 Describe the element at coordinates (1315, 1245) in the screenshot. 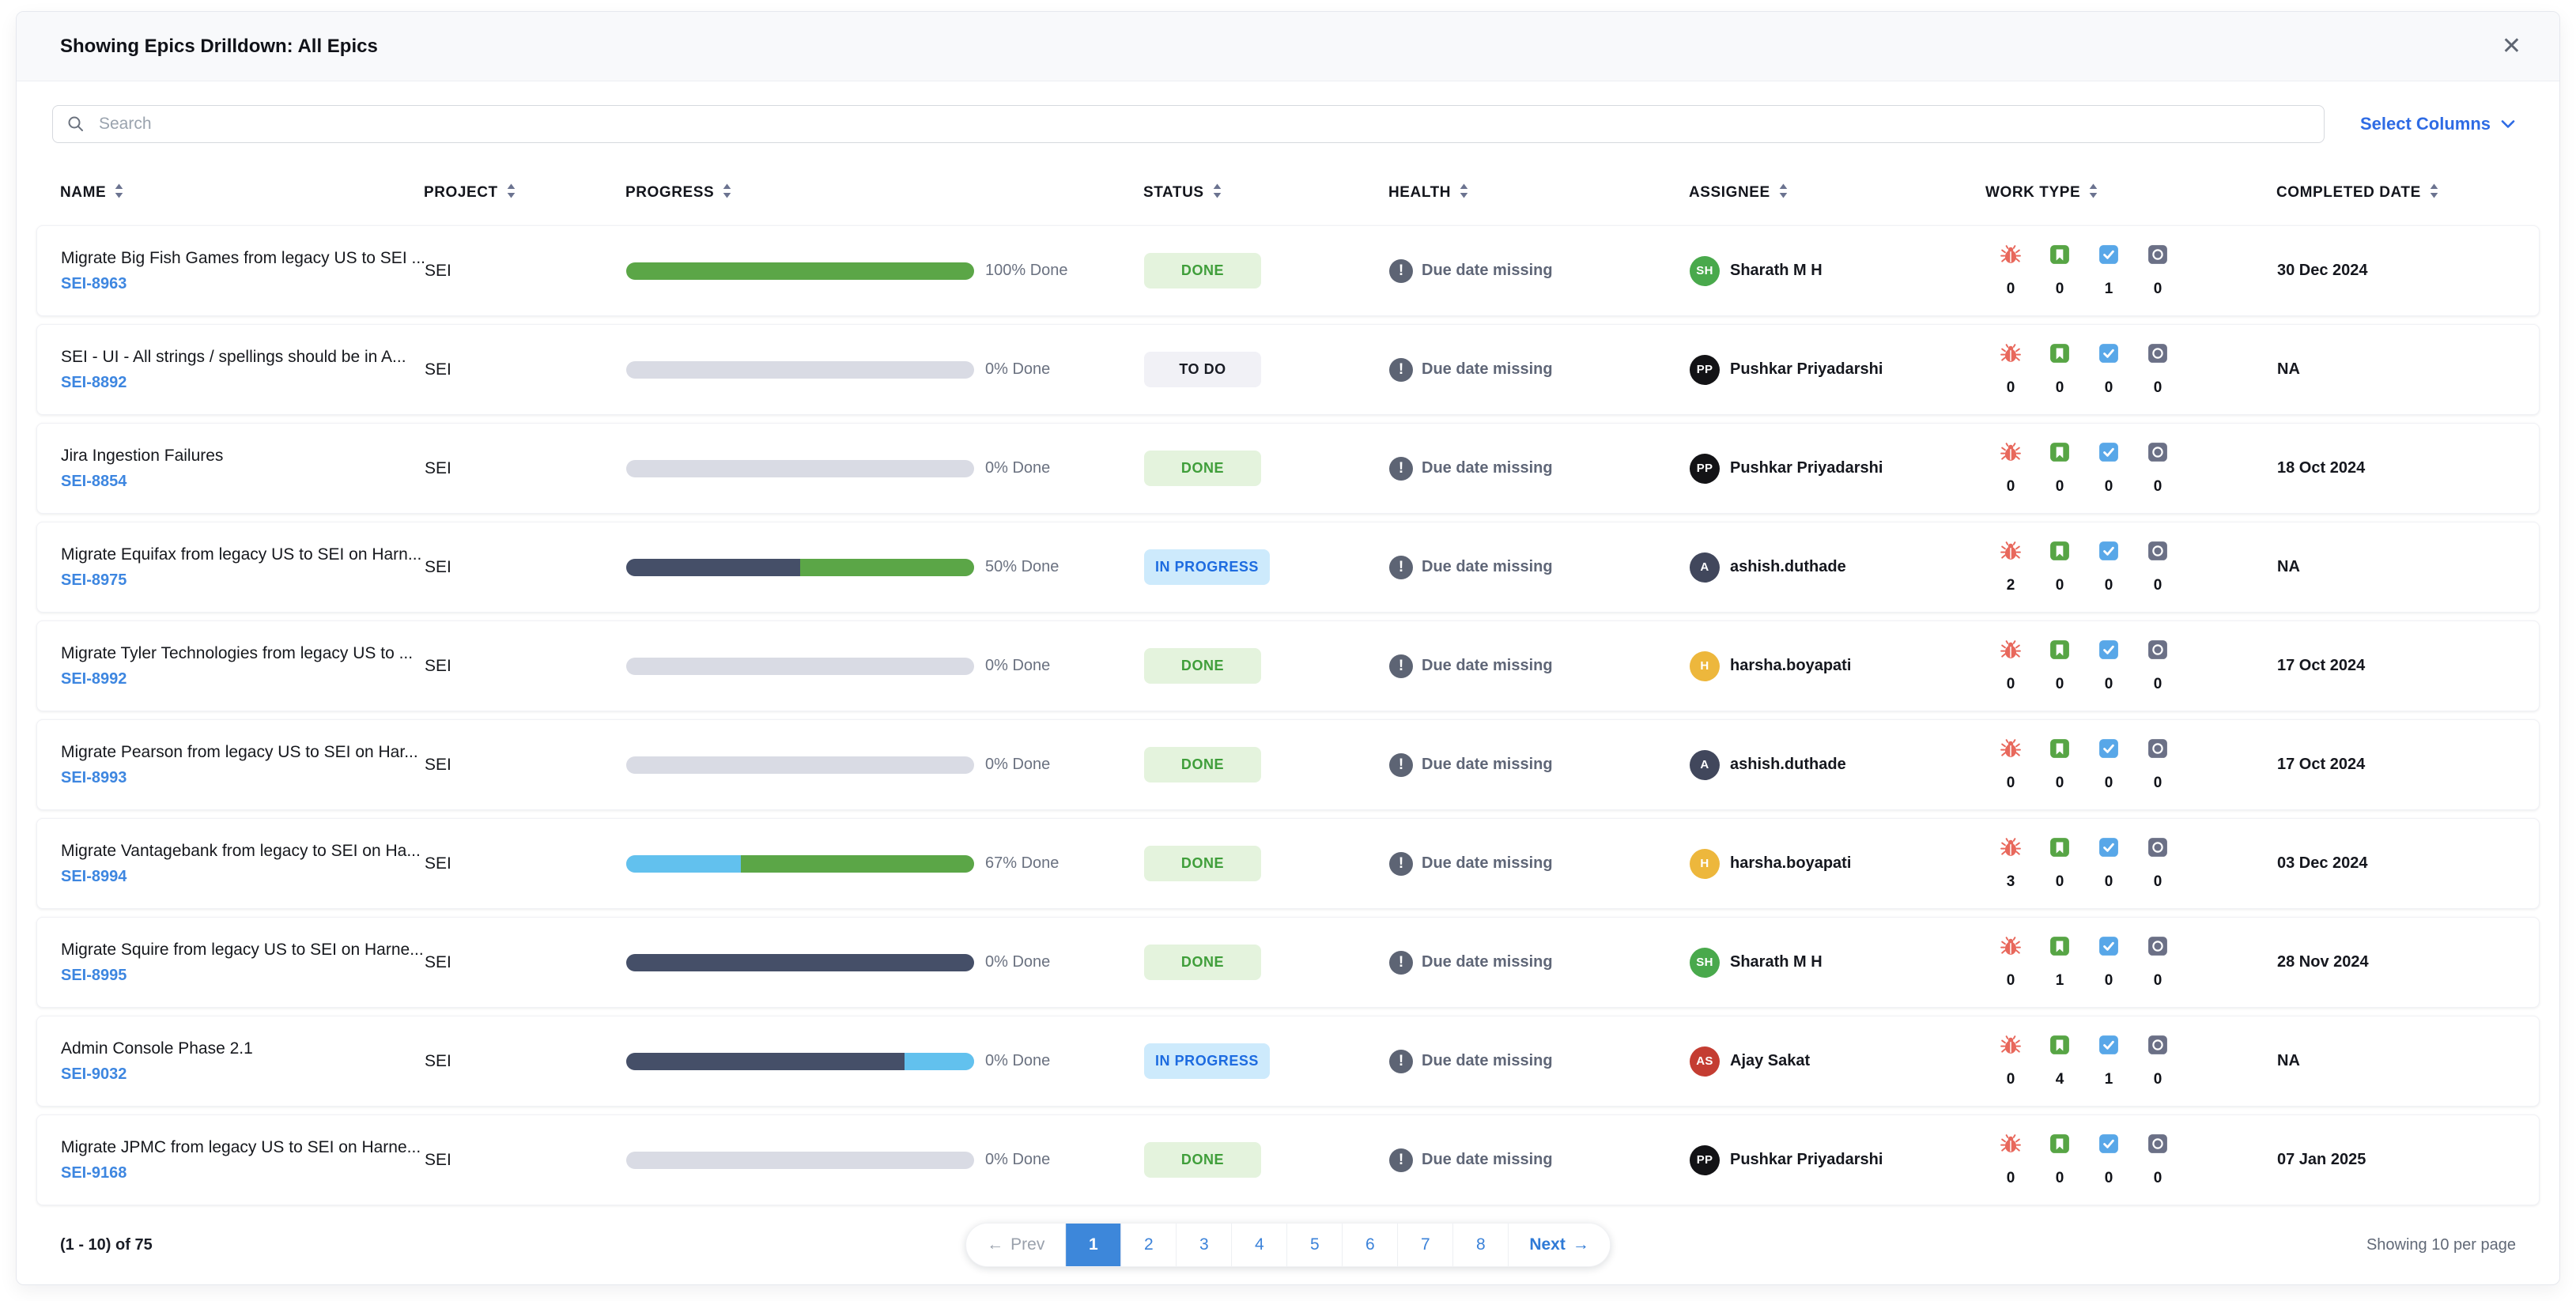

I see `page-button-5: 5` at that location.